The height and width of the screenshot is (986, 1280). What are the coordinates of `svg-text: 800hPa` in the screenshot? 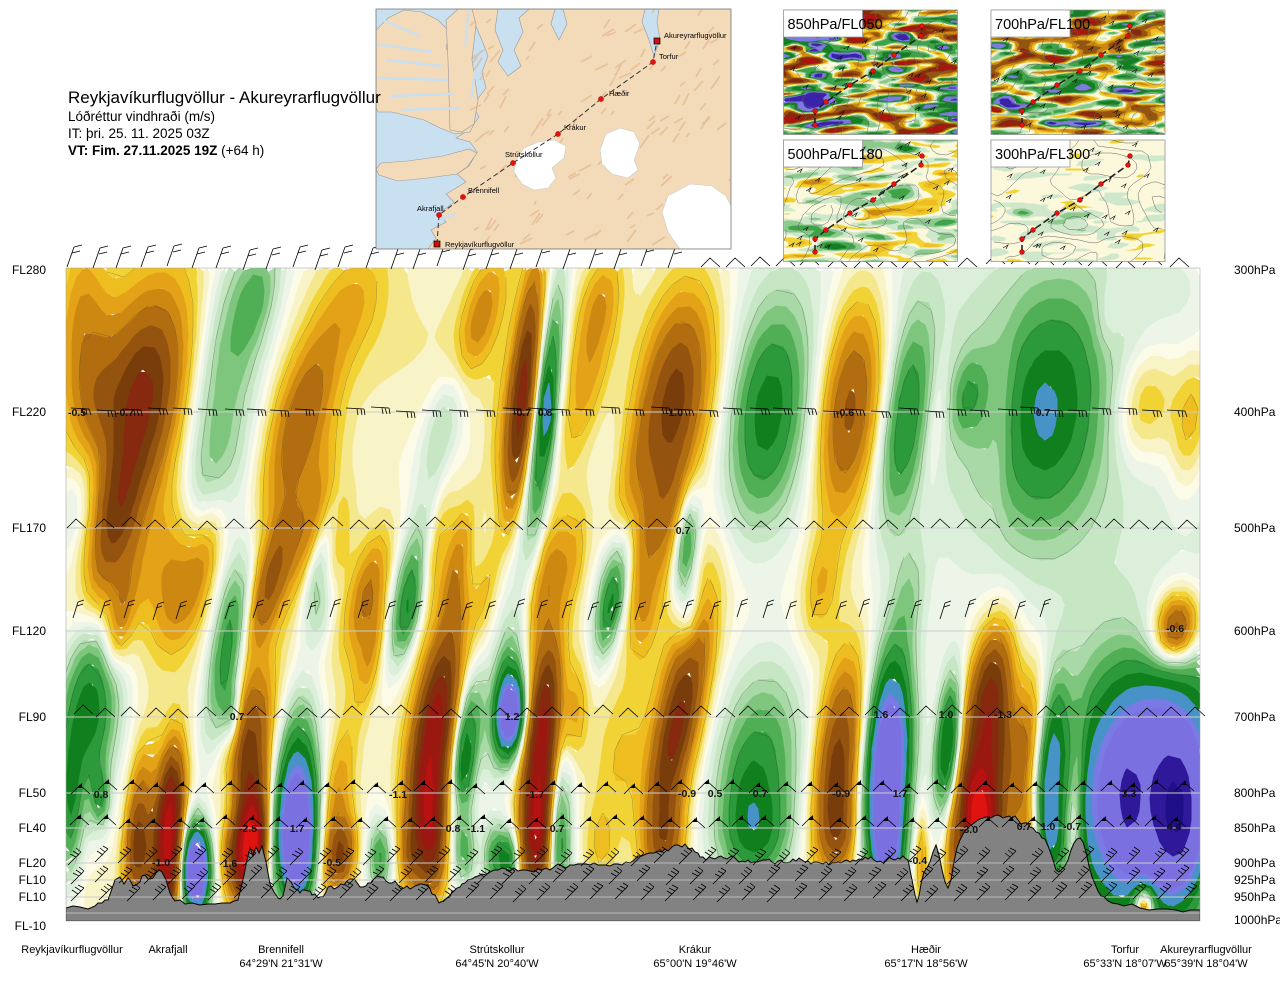 It's located at (1255, 793).